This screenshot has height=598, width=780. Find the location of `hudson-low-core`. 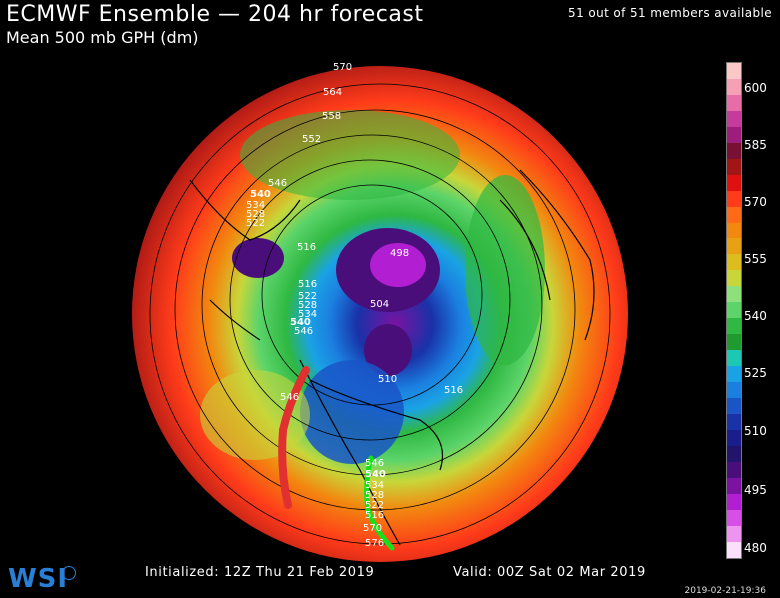

hudson-low-core is located at coordinates (388, 350).